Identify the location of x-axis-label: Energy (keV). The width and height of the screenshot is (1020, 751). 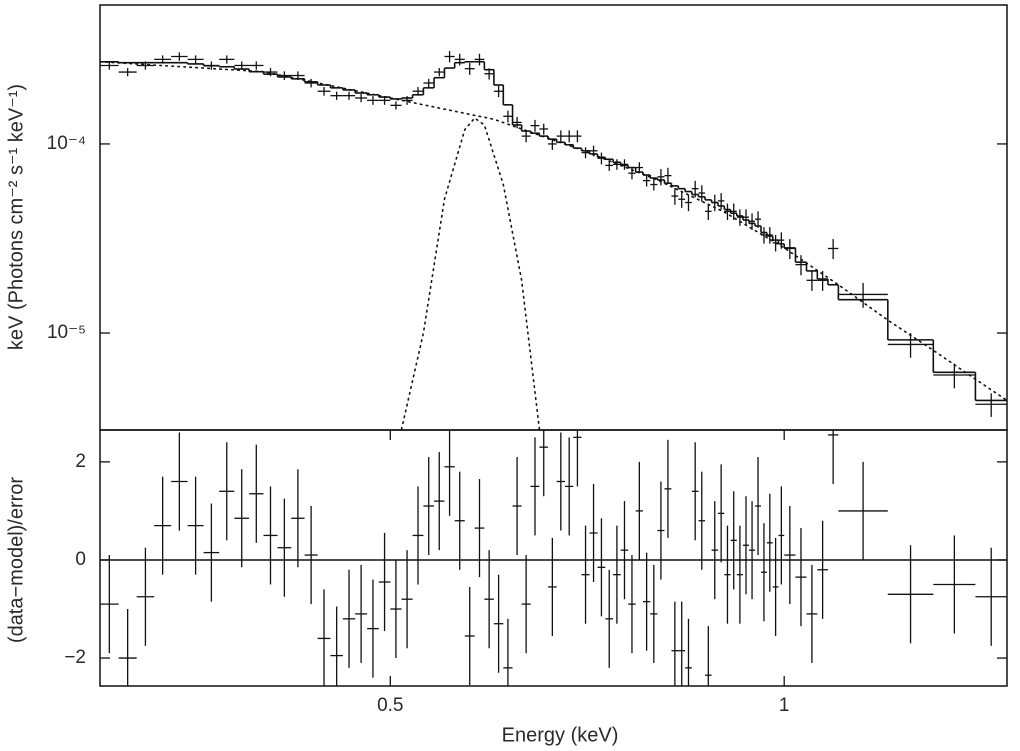
(560, 735).